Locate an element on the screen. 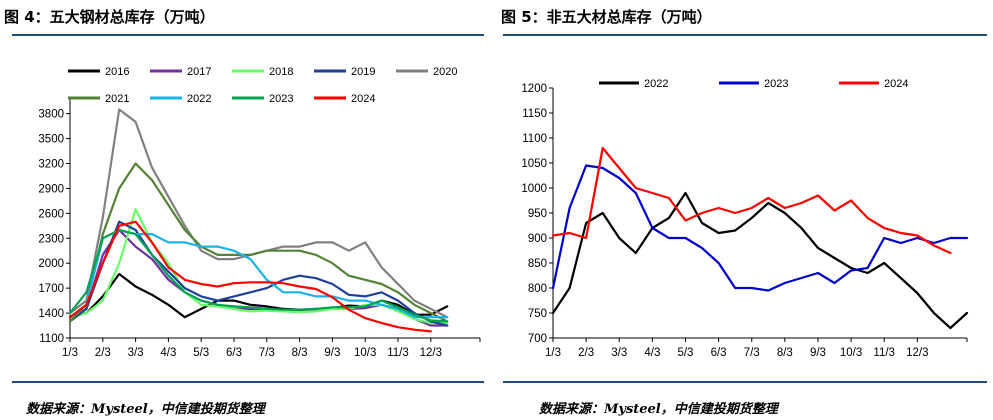  y-tick-label: 1700 is located at coordinates (51, 289).